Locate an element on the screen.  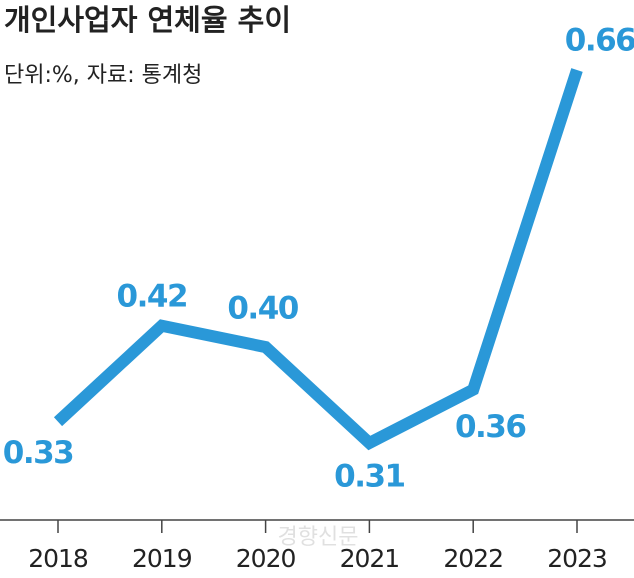
chart-title: 개인사업자 연체율 추이 is located at coordinates (147, 20).